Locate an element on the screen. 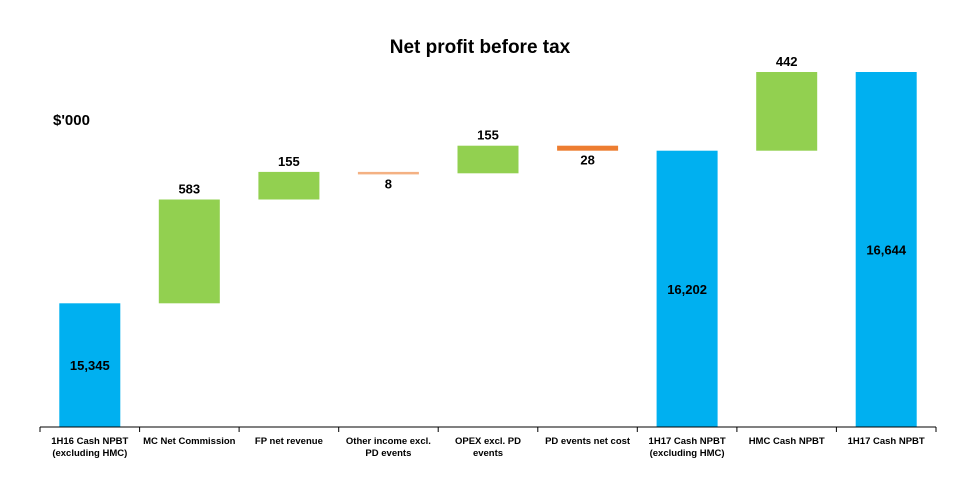 Image resolution: width=975 pixels, height=480 pixels. category-label-7: 1H17 Cash NPBT (excluding HMC) is located at coordinates (687, 447).